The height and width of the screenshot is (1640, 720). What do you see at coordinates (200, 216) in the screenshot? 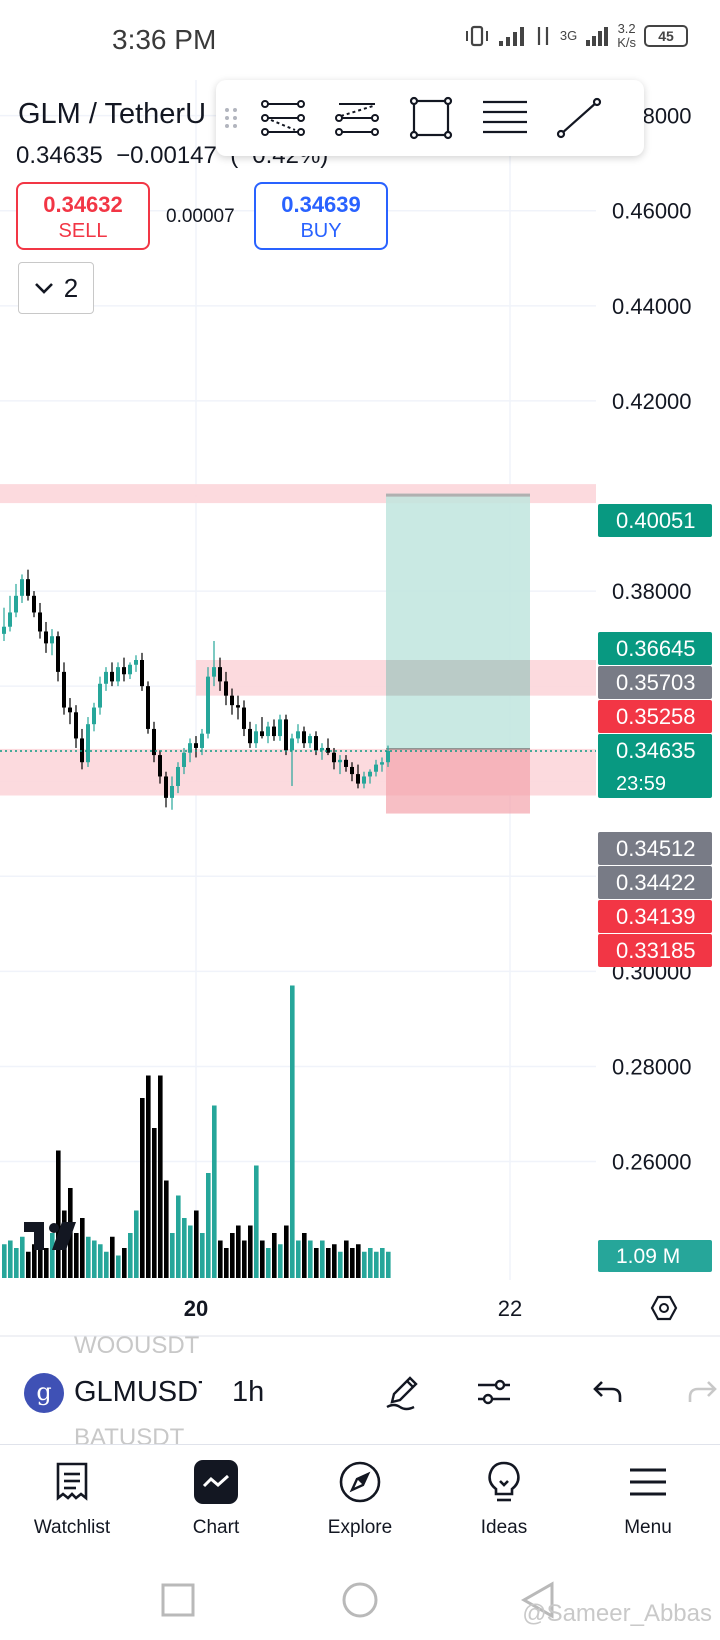
I see `spread-value: 0.00007` at bounding box center [200, 216].